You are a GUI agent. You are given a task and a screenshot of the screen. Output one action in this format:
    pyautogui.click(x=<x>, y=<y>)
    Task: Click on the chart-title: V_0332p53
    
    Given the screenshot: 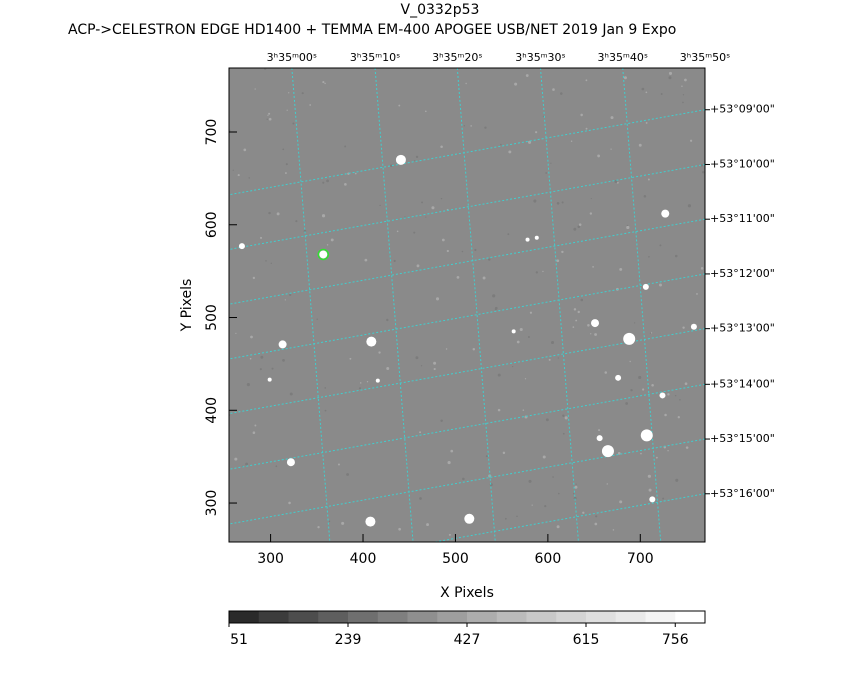 What is the action you would take?
    pyautogui.click(x=440, y=10)
    